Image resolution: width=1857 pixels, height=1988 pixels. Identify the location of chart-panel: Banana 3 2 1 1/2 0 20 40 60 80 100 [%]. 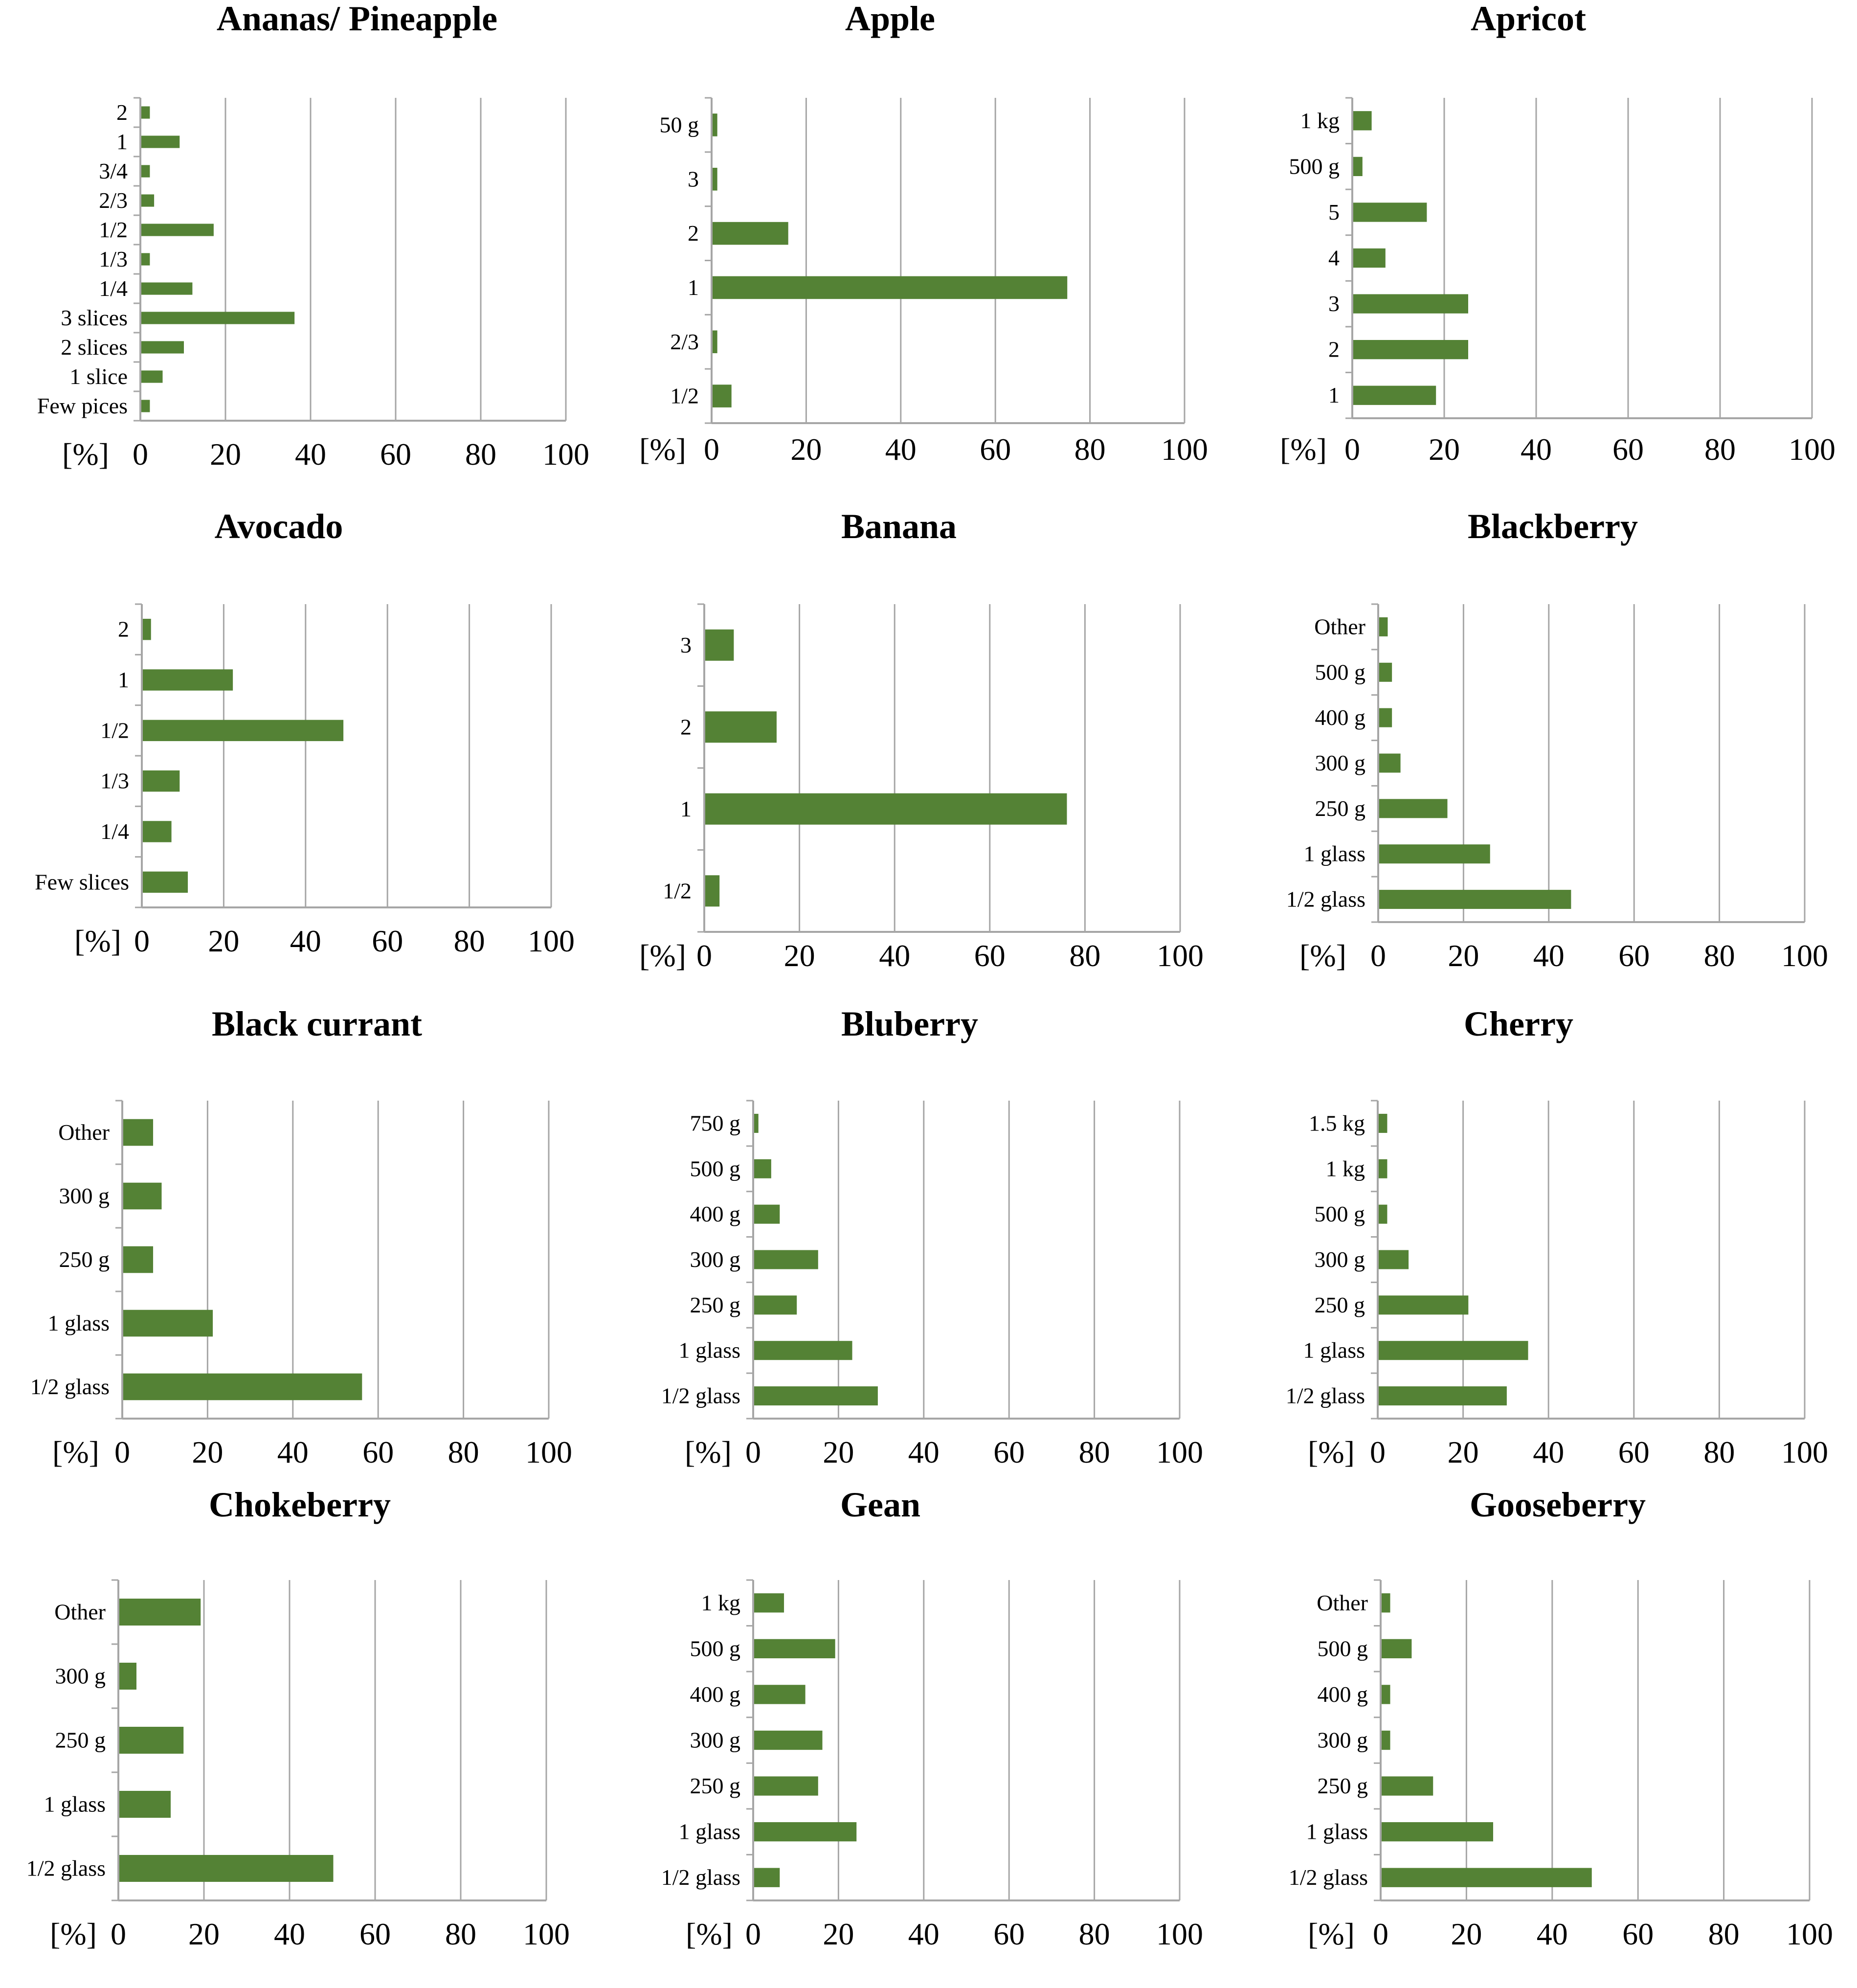
(921, 740).